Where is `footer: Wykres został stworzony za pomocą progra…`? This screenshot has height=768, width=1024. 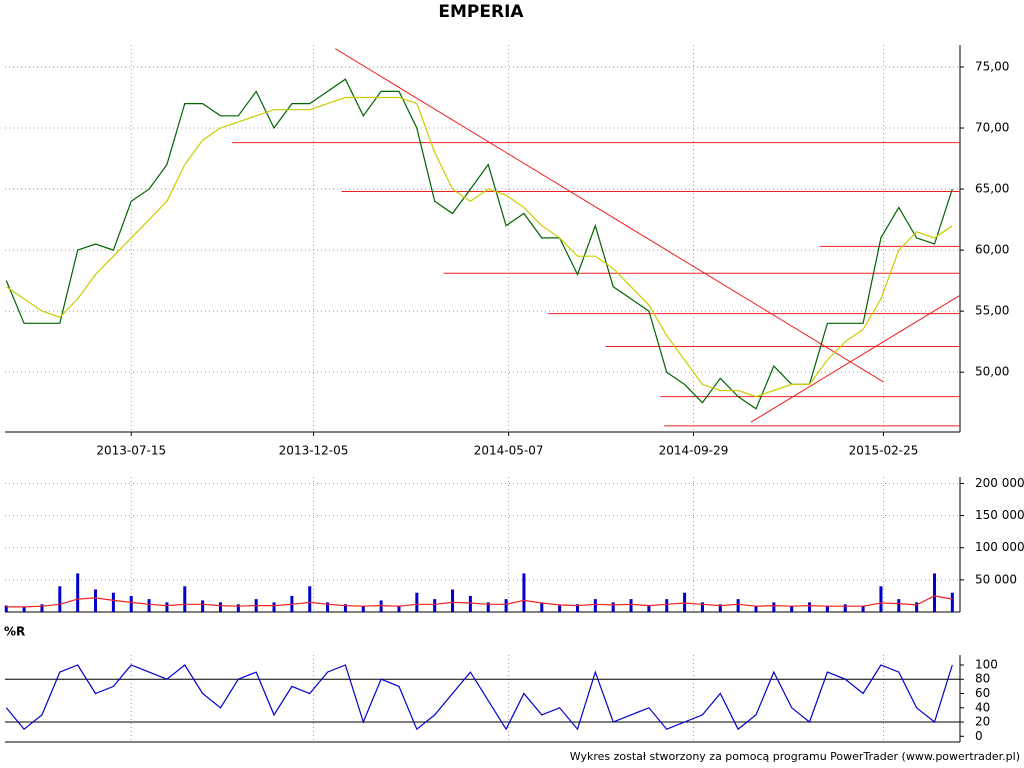
footer: Wykres został stworzony za pomocą progra… is located at coordinates (795, 756).